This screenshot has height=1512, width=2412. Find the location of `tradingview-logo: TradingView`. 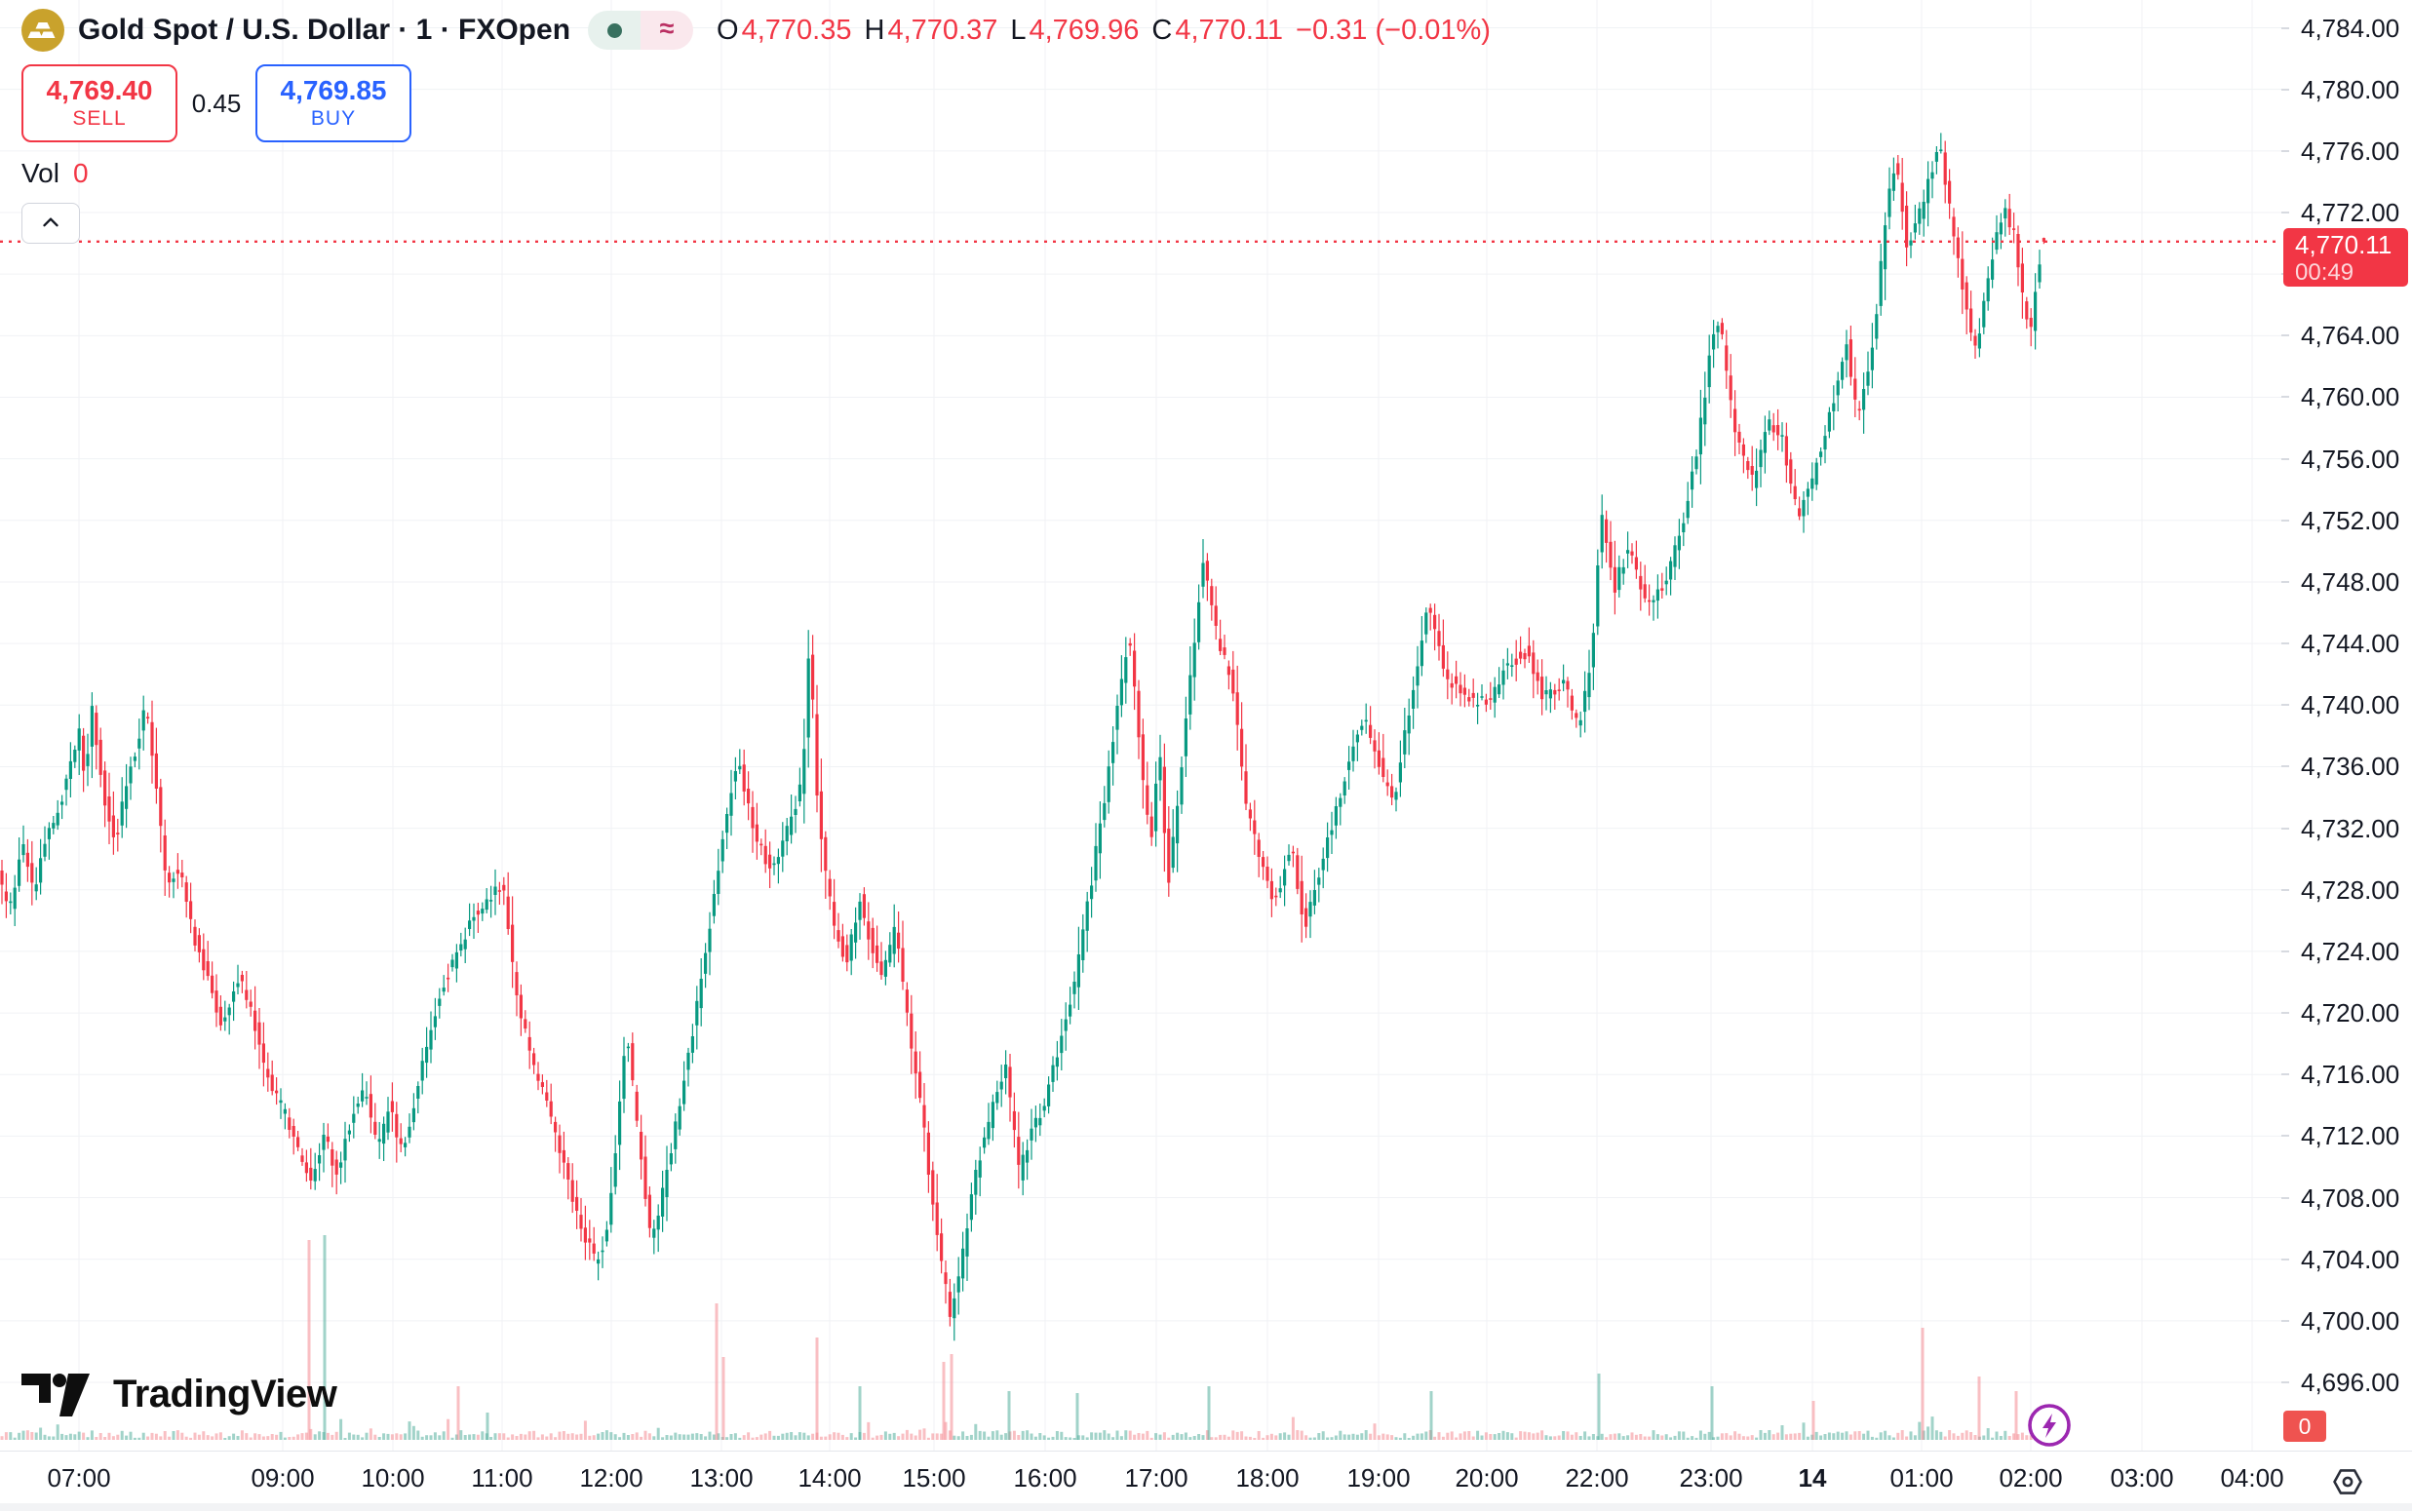

tradingview-logo: TradingView is located at coordinates (179, 1394).